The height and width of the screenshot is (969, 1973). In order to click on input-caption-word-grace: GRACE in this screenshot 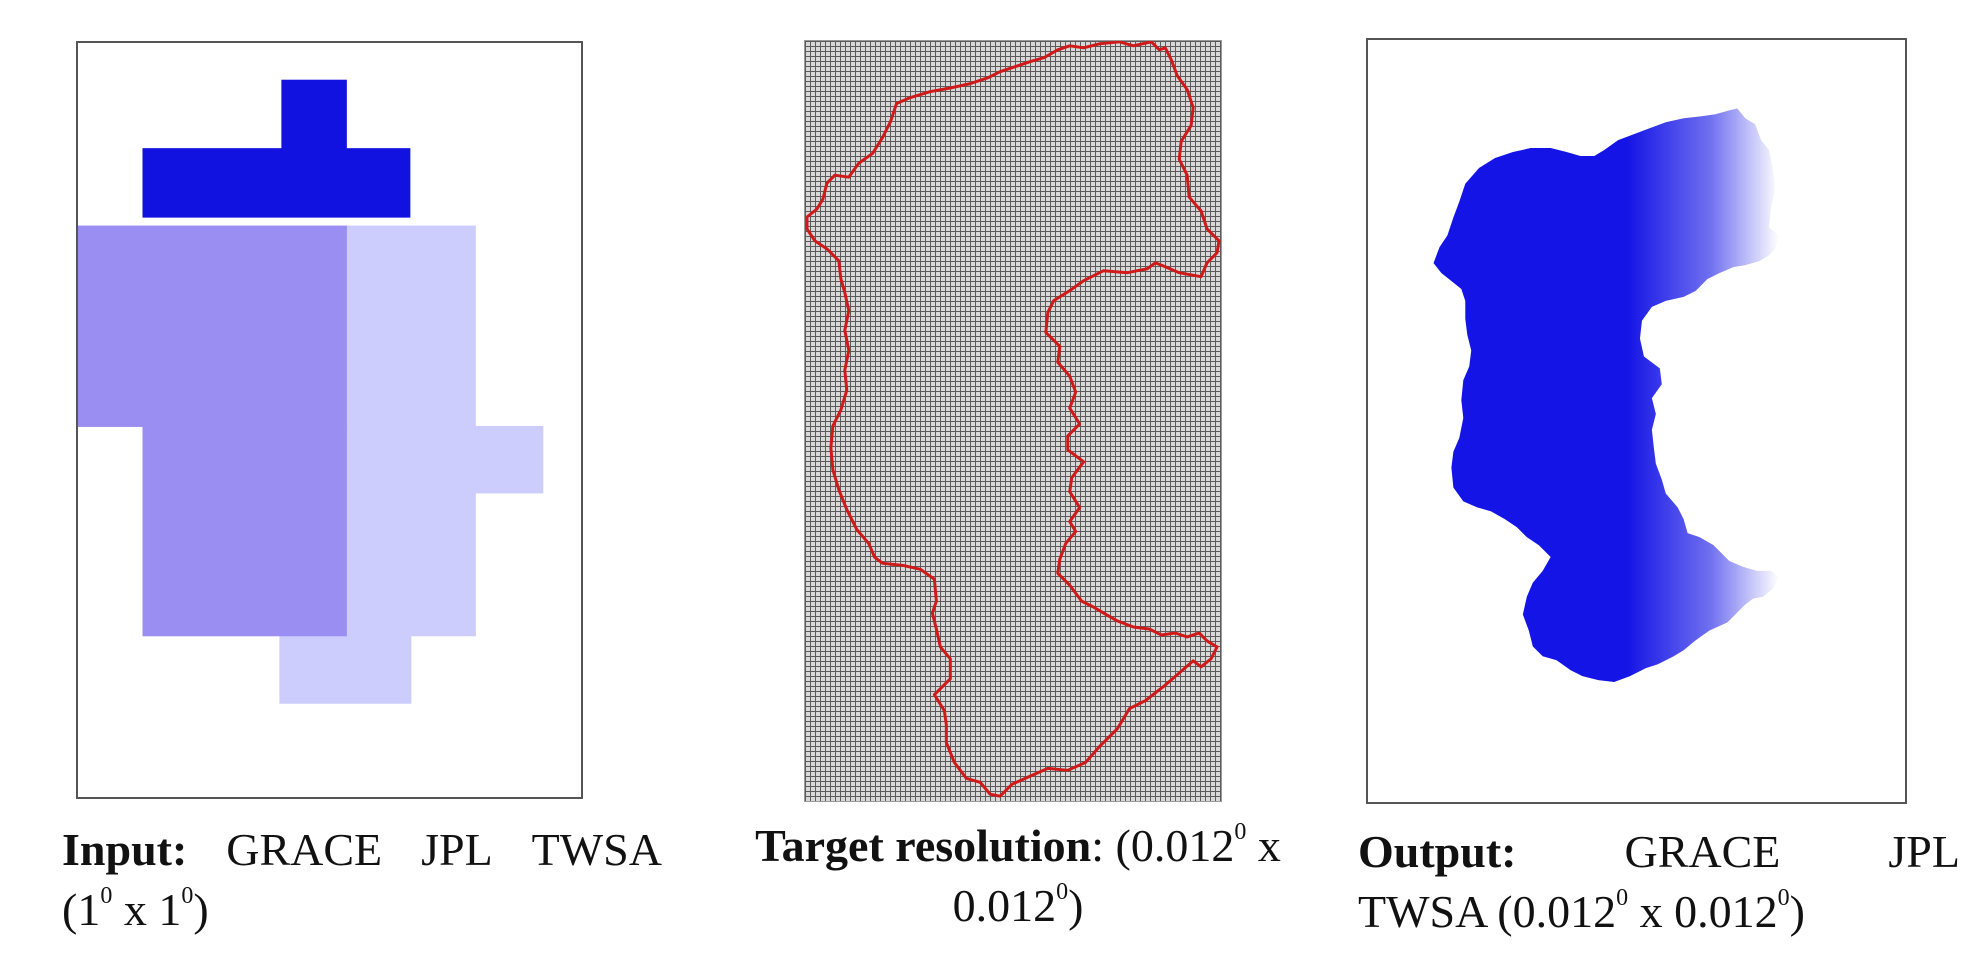, I will do `click(304, 849)`.